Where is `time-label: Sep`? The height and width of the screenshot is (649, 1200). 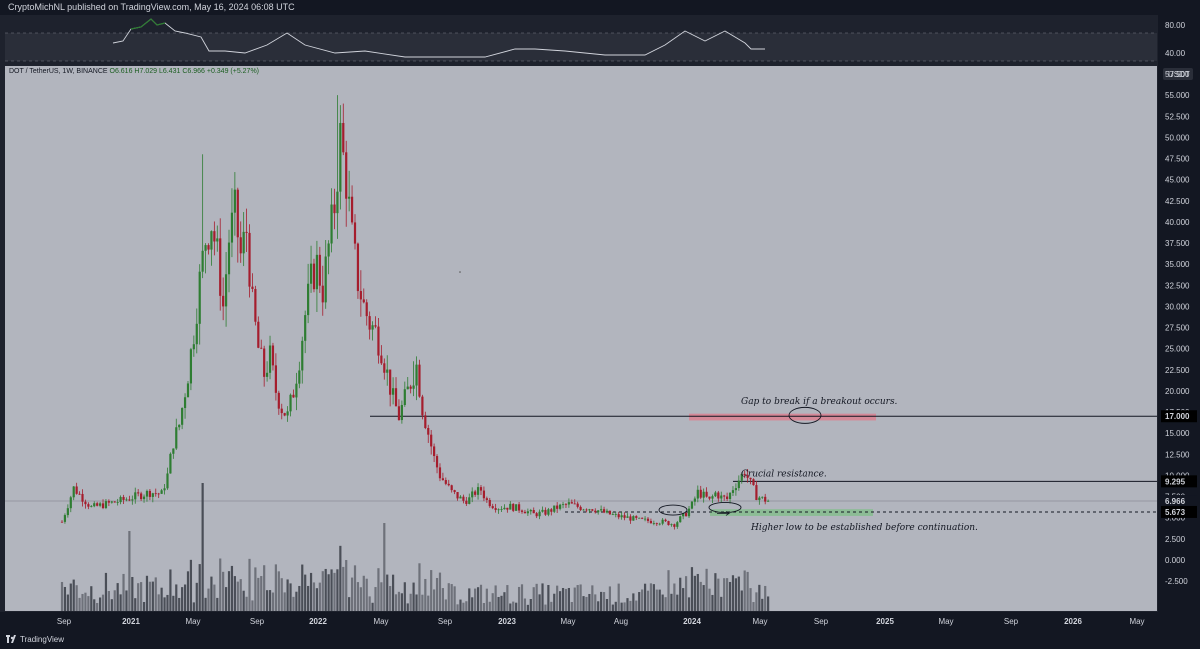 time-label: Sep is located at coordinates (64, 621).